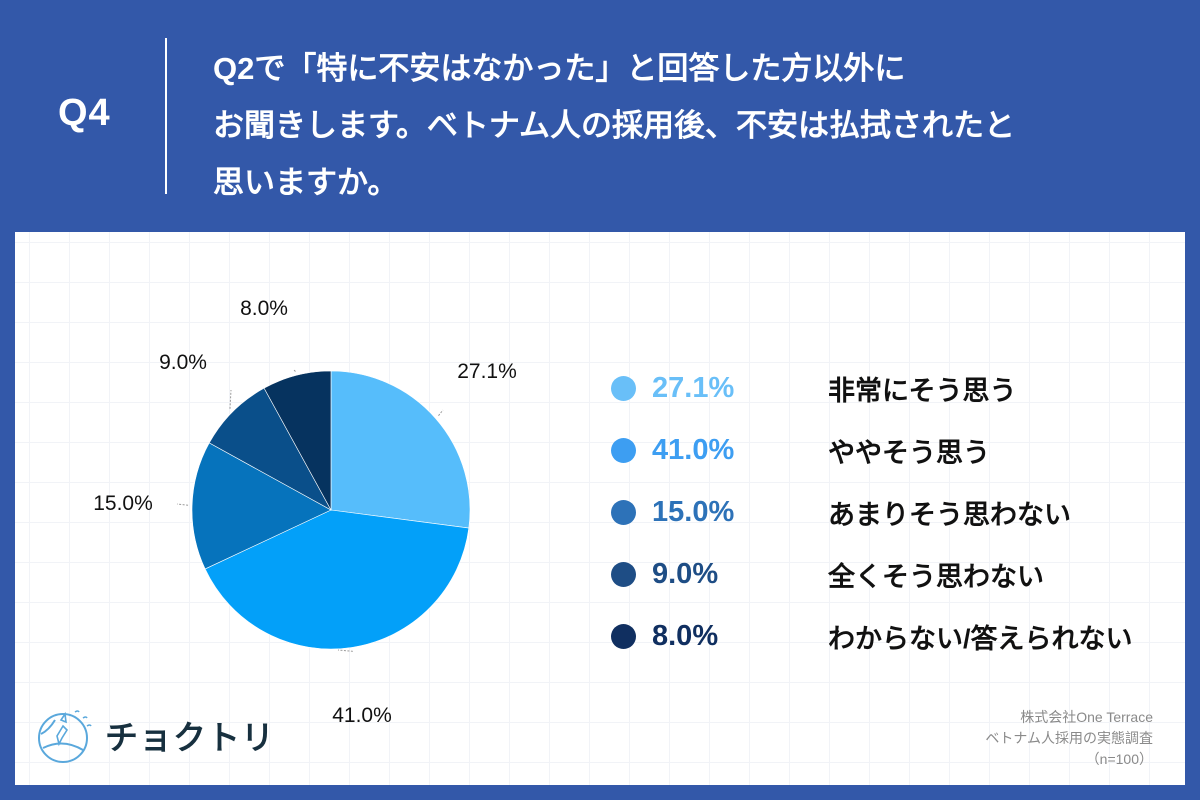 This screenshot has height=800, width=1200. I want to click on logo: チョクトリ, so click(155, 735).